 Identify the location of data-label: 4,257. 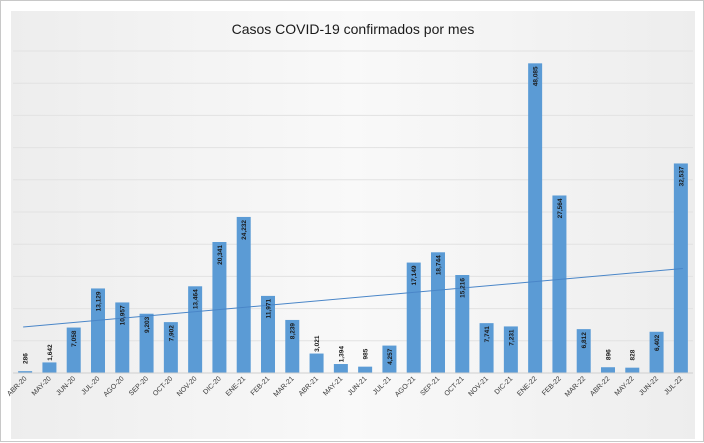
(390, 356).